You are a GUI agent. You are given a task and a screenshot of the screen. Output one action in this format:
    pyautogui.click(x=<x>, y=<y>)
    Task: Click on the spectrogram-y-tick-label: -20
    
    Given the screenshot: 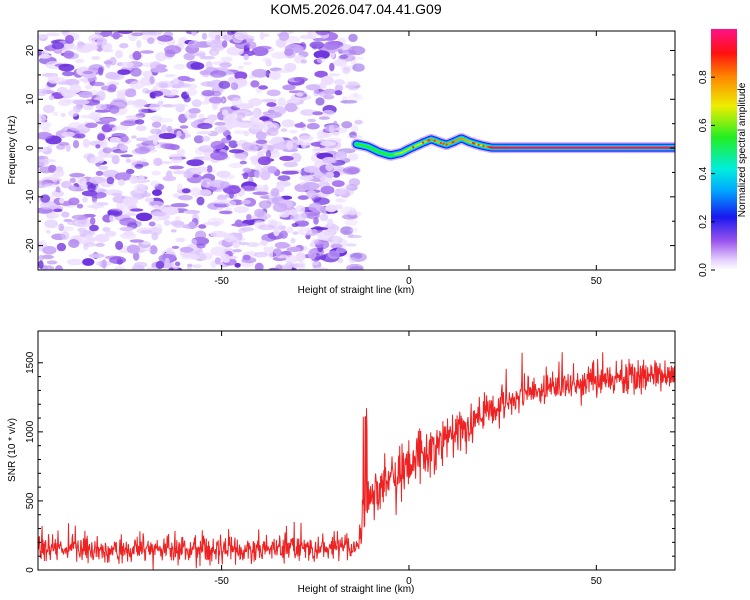 What is the action you would take?
    pyautogui.click(x=30, y=245)
    